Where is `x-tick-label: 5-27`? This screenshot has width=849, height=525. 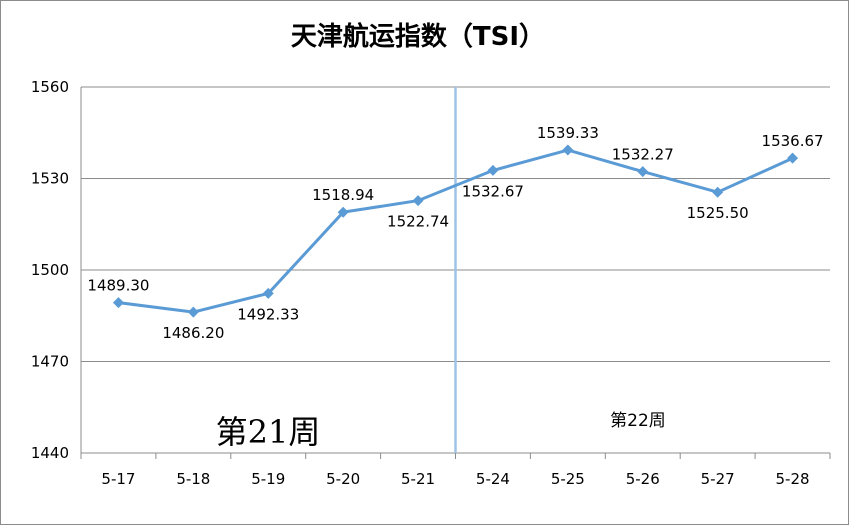 x-tick-label: 5-27 is located at coordinates (718, 479).